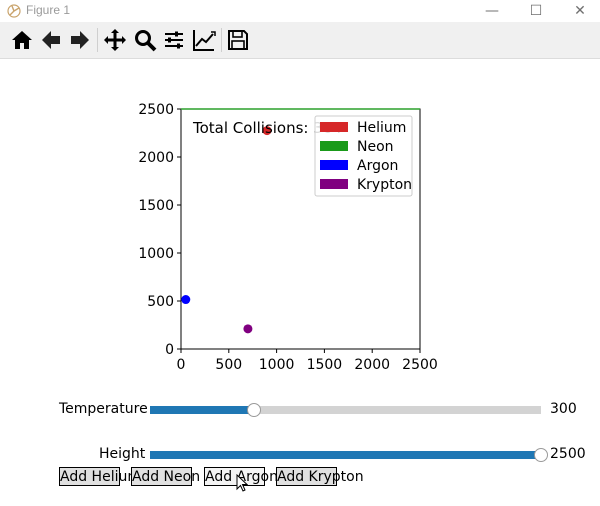 This screenshot has height=506, width=600. I want to click on add-neon-label: Add Neon, so click(166, 477).